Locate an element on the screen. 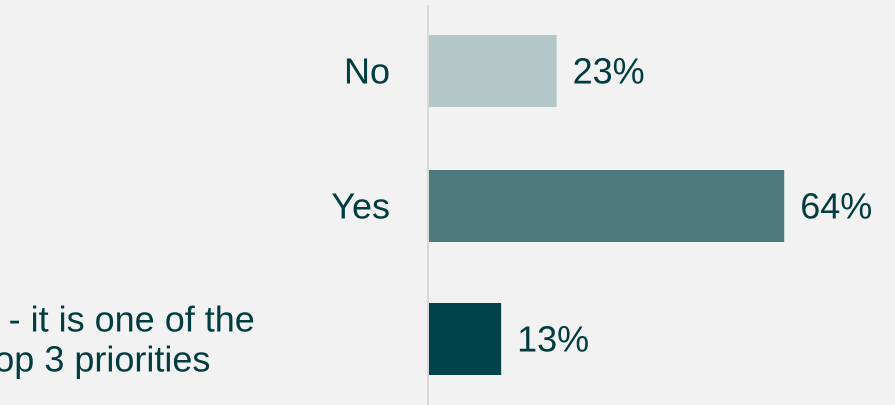 The height and width of the screenshot is (405, 895). category-label-1: Yes is located at coordinates (360, 206).